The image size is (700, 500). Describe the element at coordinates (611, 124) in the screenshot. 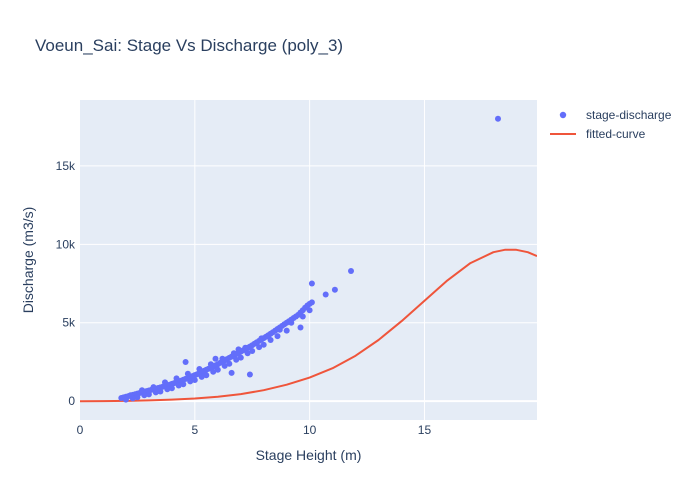

I see `legend: stage-discharge fitted-curve` at that location.